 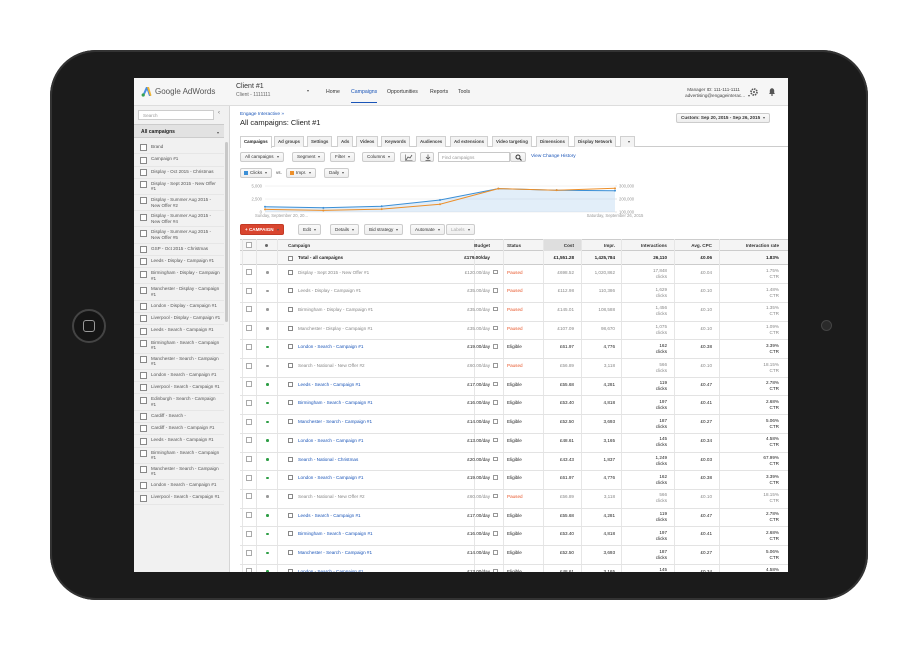 What do you see at coordinates (179, 203) in the screenshot?
I see `sidebar-item: Display - Summer Aug 2015 - New Offer #2` at bounding box center [179, 203].